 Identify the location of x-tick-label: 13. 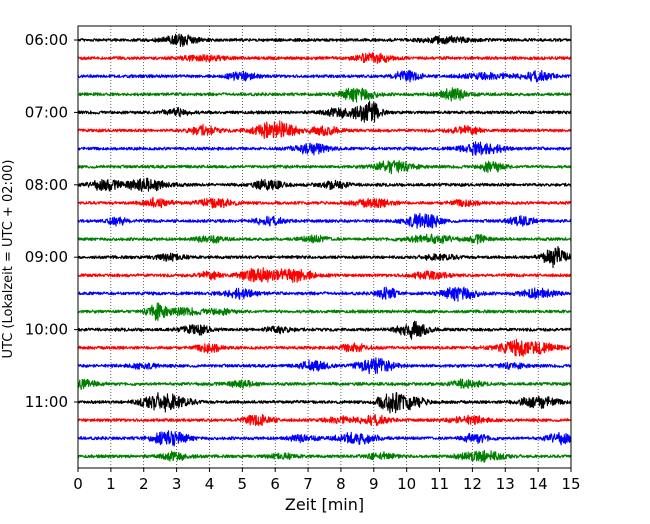
(505, 484).